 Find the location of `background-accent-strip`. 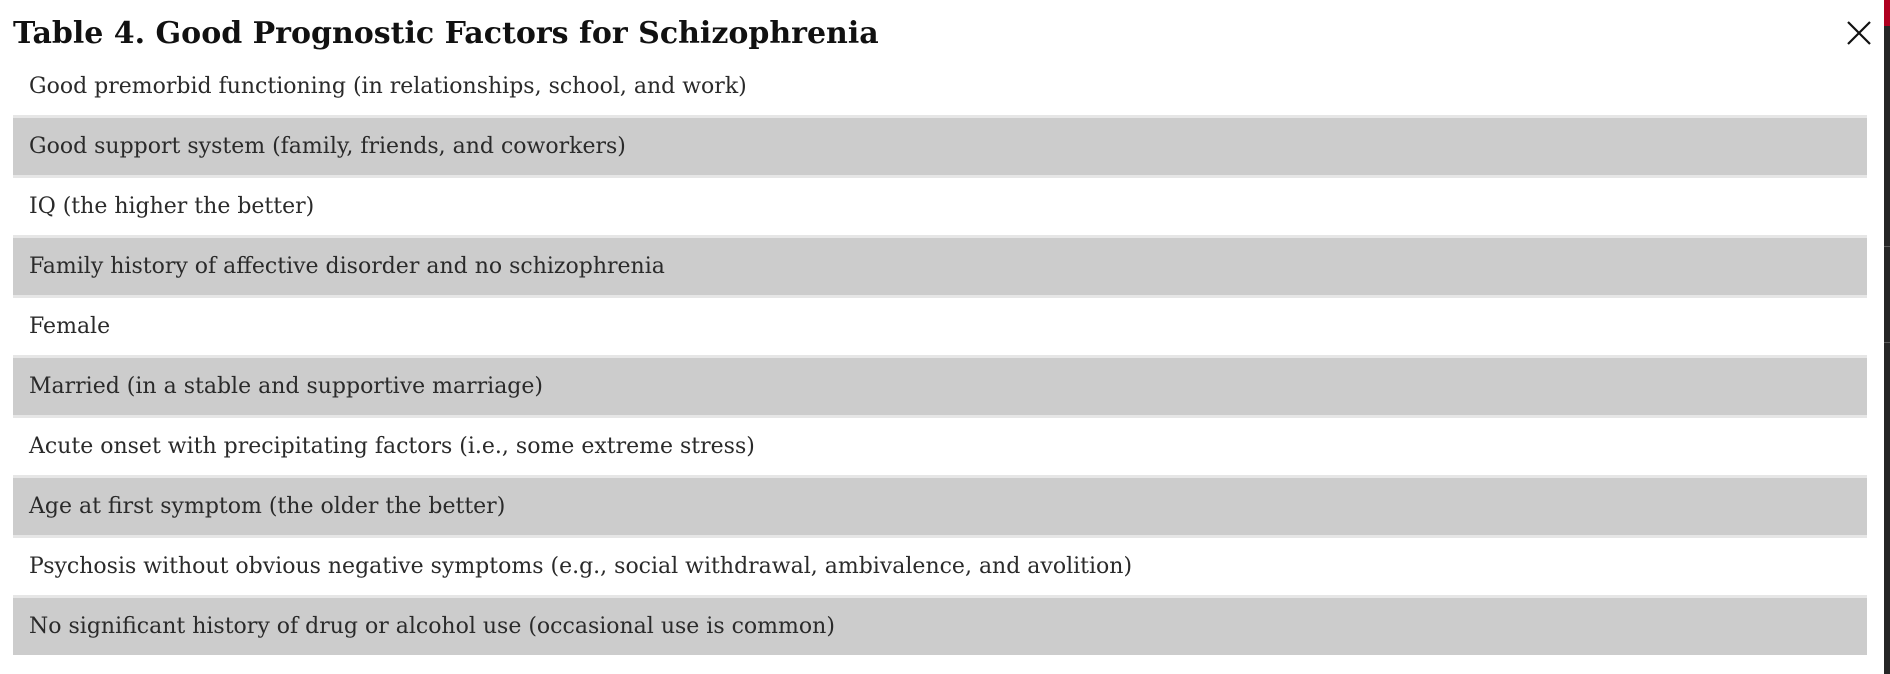

background-accent-strip is located at coordinates (1887, 13).